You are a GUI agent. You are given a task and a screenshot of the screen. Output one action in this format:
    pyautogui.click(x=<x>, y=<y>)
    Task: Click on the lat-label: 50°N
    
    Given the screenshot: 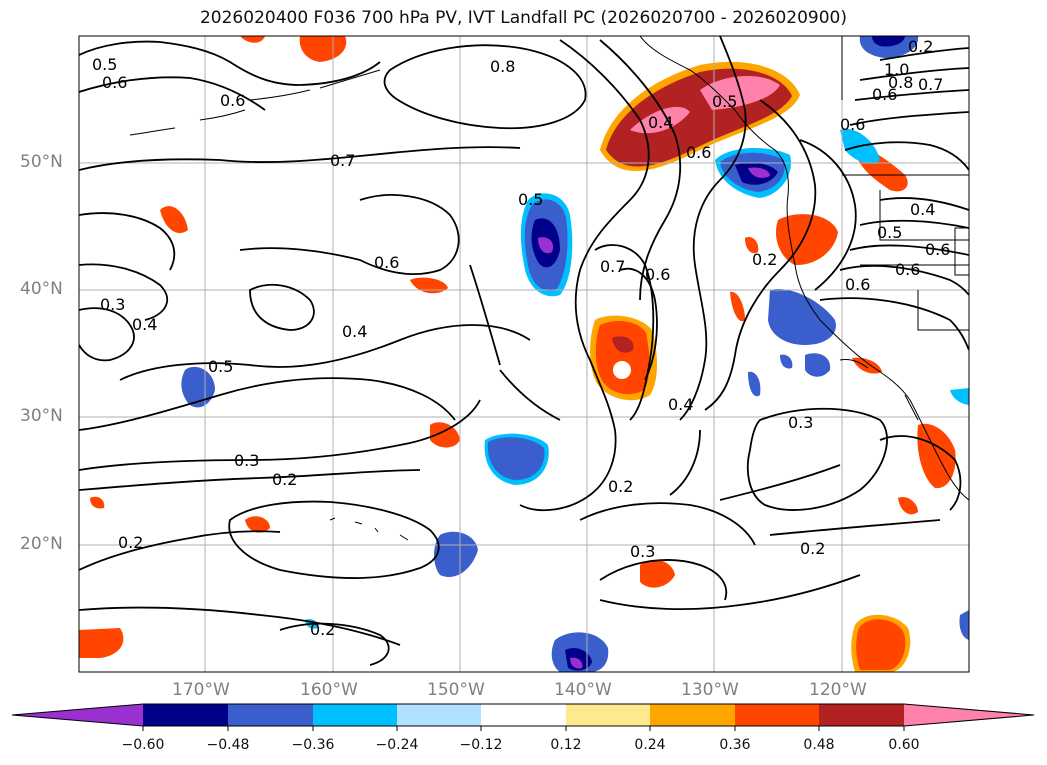 What is the action you would take?
    pyautogui.click(x=41, y=162)
    